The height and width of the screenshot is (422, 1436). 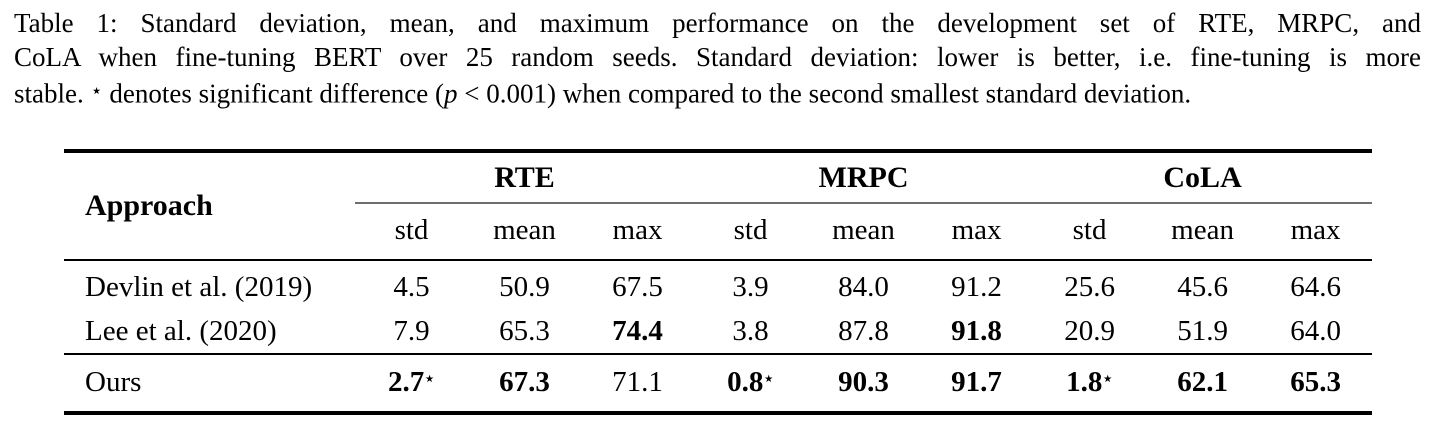 I want to click on data-cell: 51.9, so click(x=1202, y=331).